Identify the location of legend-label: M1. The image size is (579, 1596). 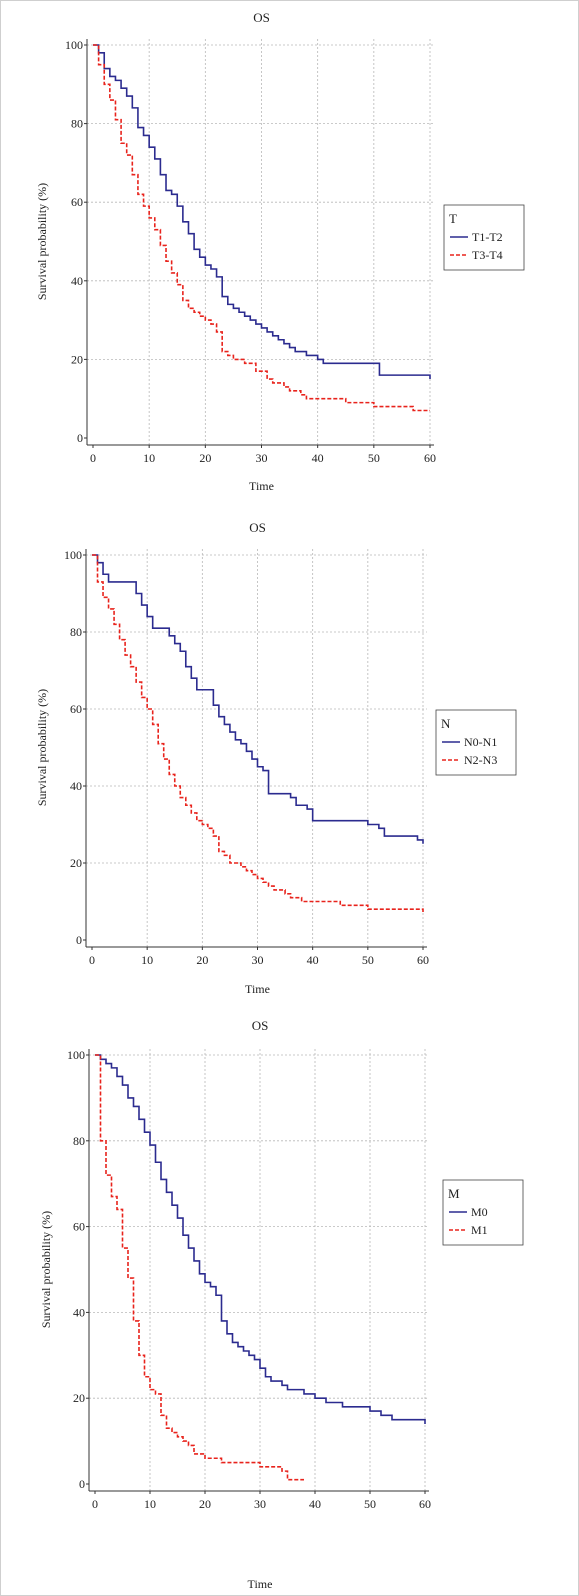
(479, 1230).